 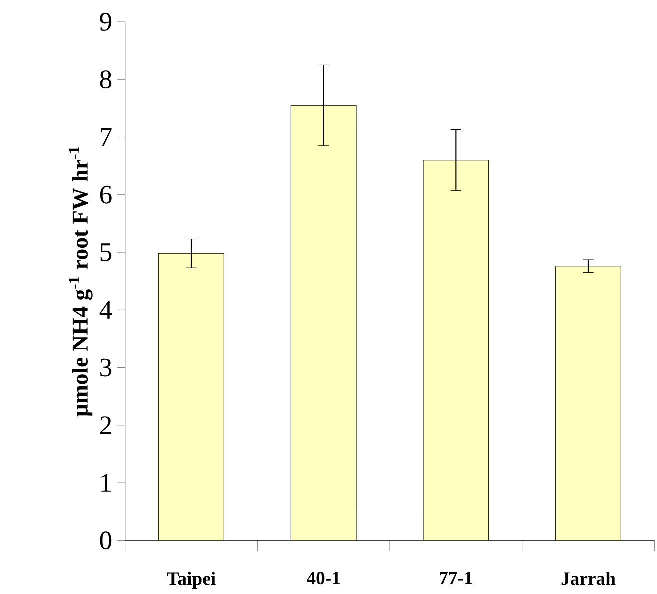 I want to click on y-tick-label: 7, so click(x=106, y=137).